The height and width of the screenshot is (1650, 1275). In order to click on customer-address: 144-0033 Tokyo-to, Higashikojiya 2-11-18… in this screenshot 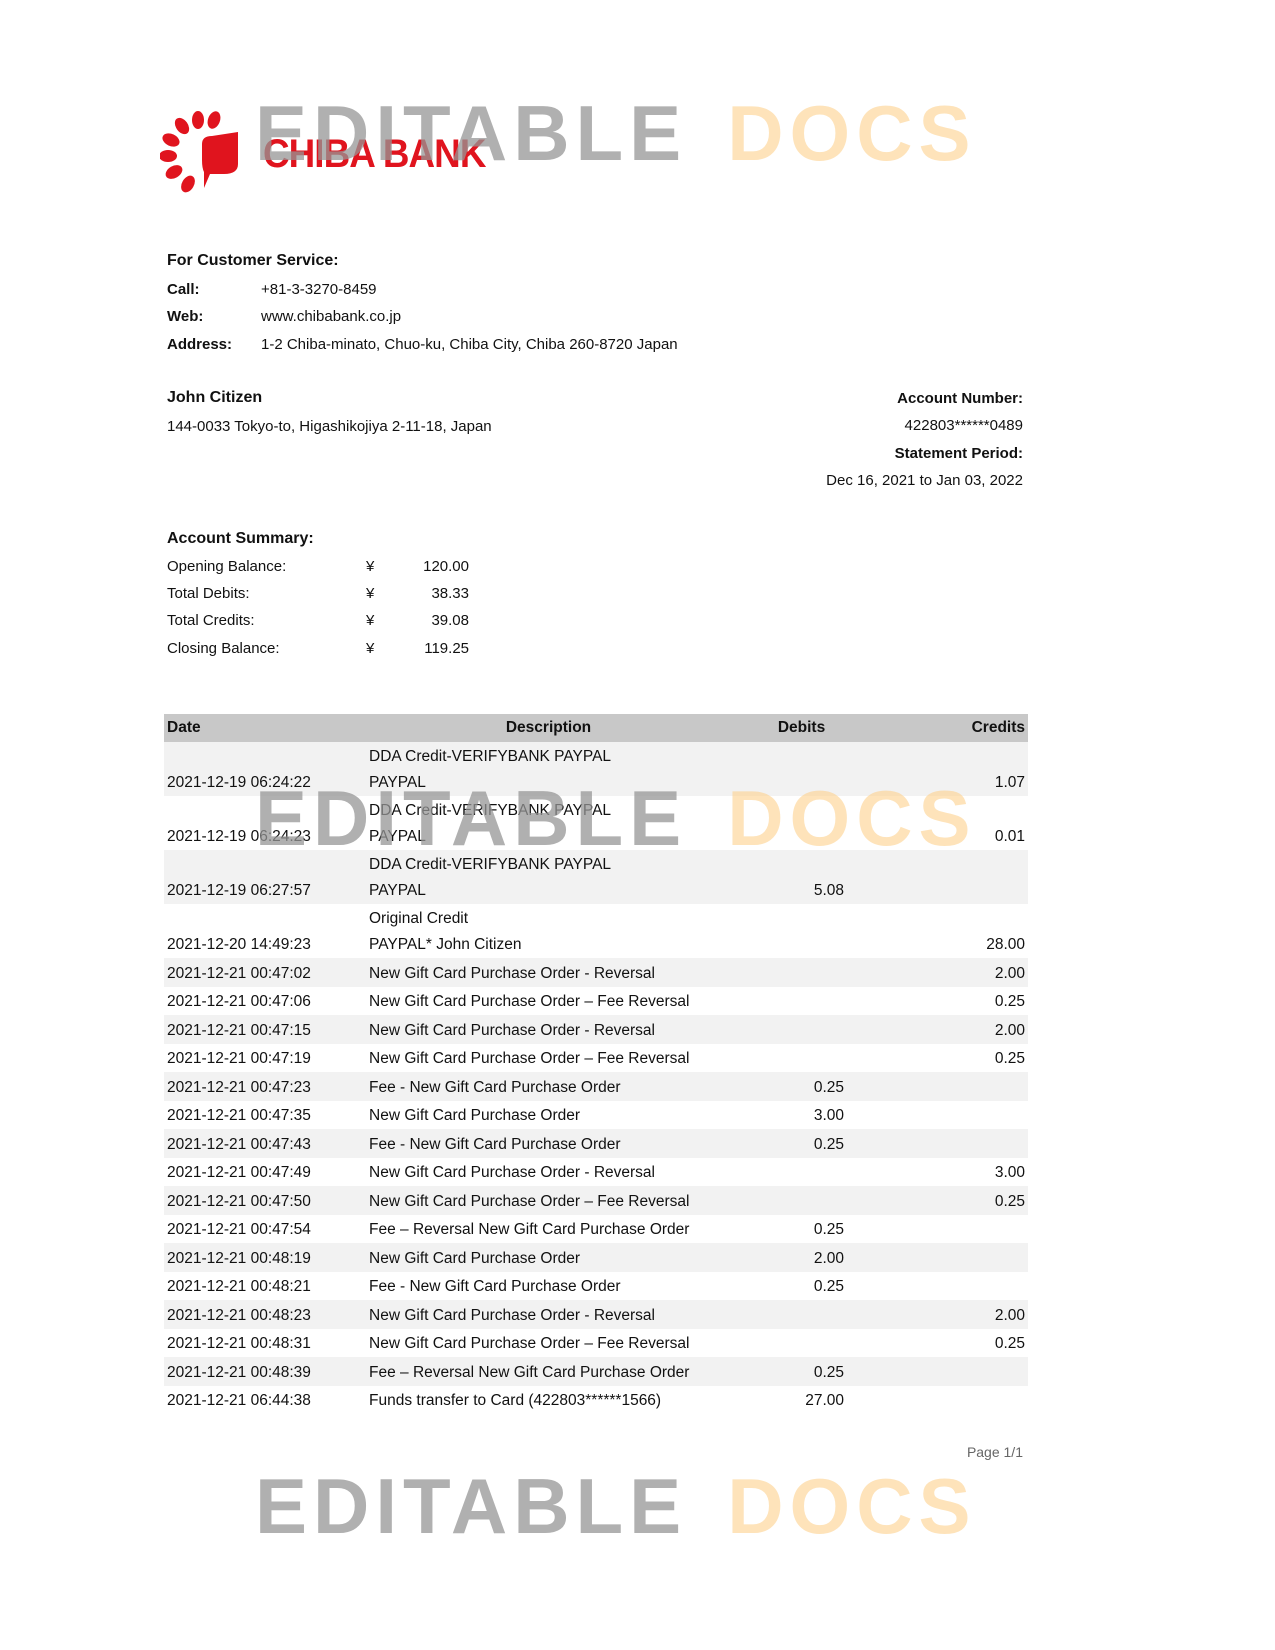, I will do `click(329, 426)`.